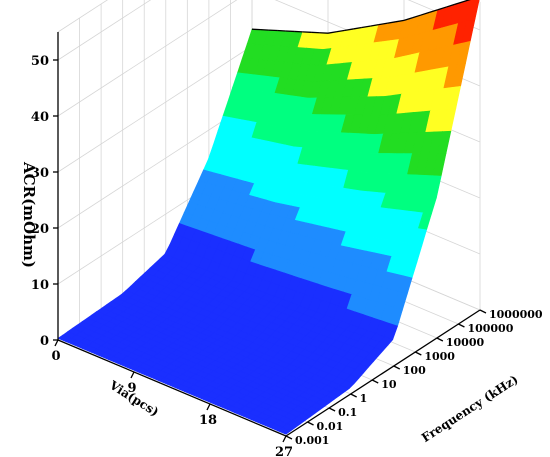 Image resolution: width=550 pixels, height=457 pixels. Describe the element at coordinates (131, 388) in the screenshot. I see `via-tick-label: 9` at that location.